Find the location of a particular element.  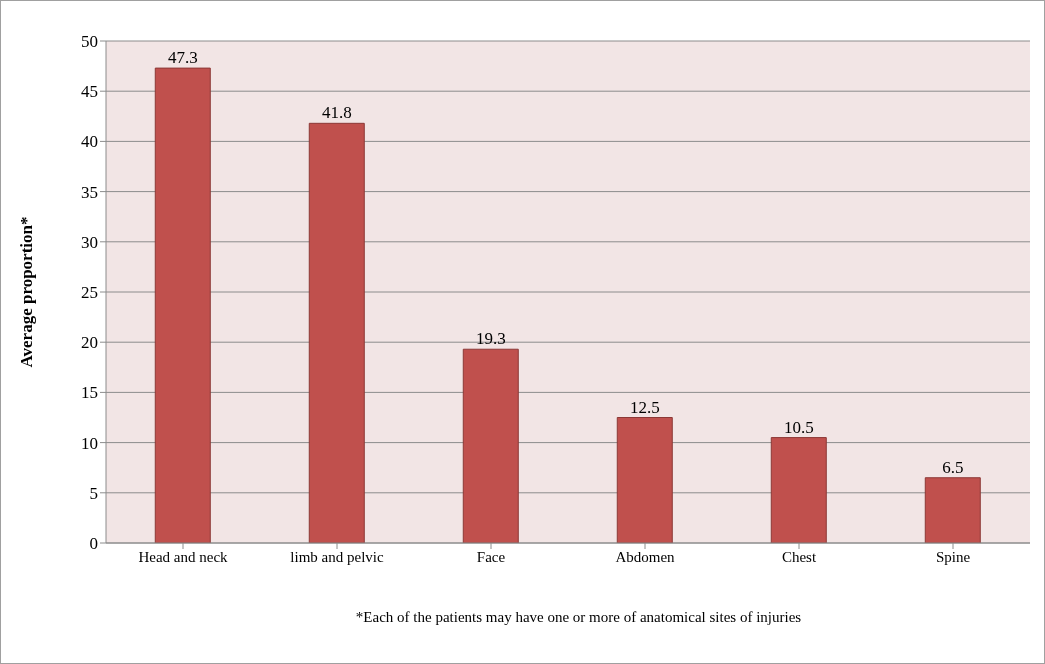

x-tick-label: Spine is located at coordinates (953, 556).